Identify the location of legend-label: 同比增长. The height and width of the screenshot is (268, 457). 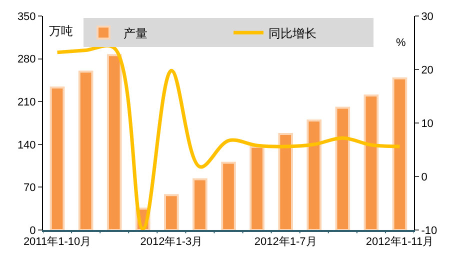
(292, 33).